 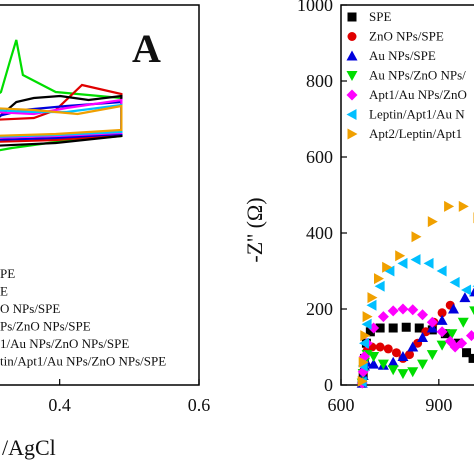 I want to click on y-tick-label: 1000, so click(x=315, y=7).